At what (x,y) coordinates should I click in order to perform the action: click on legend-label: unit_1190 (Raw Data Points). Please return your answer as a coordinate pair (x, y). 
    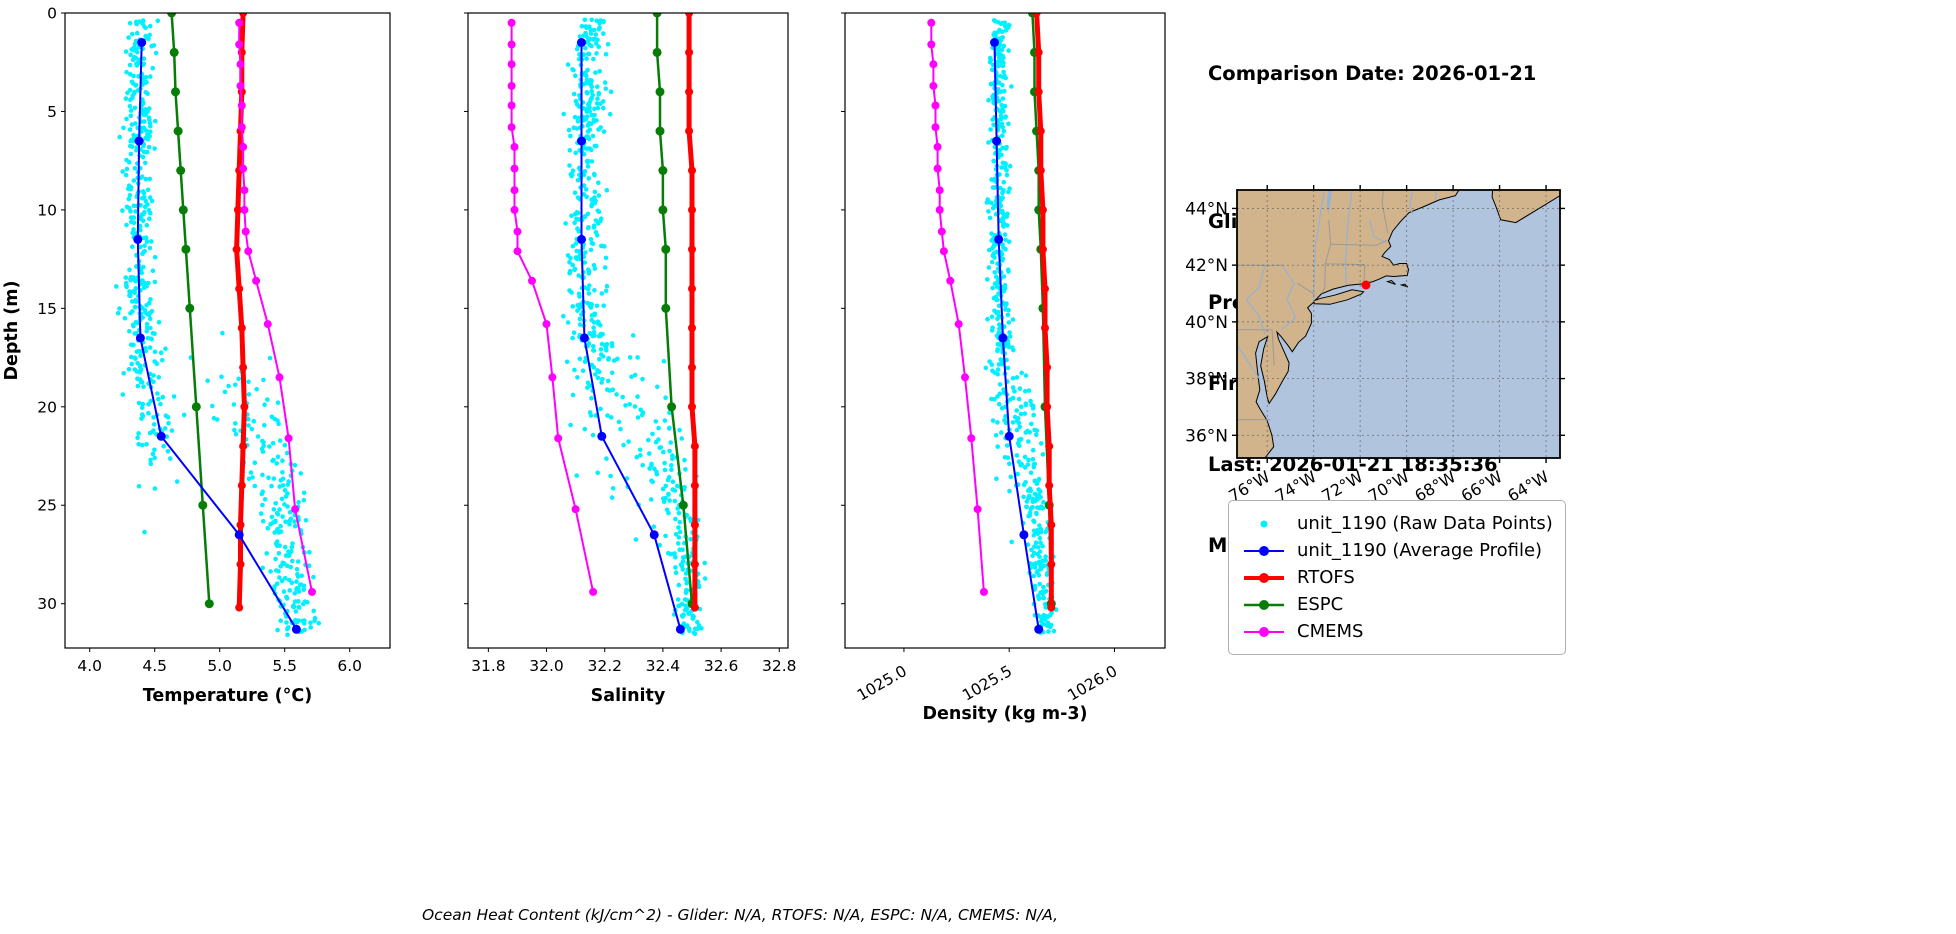
    Looking at the image, I should click on (1425, 523).